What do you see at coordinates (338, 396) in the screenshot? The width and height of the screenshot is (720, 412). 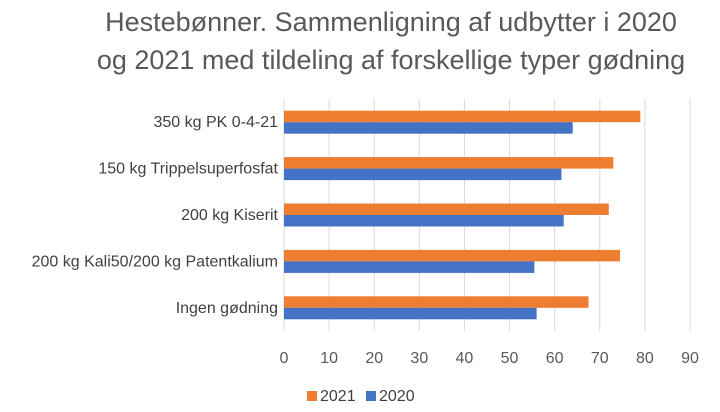 I see `legend-label-2021: 2021` at bounding box center [338, 396].